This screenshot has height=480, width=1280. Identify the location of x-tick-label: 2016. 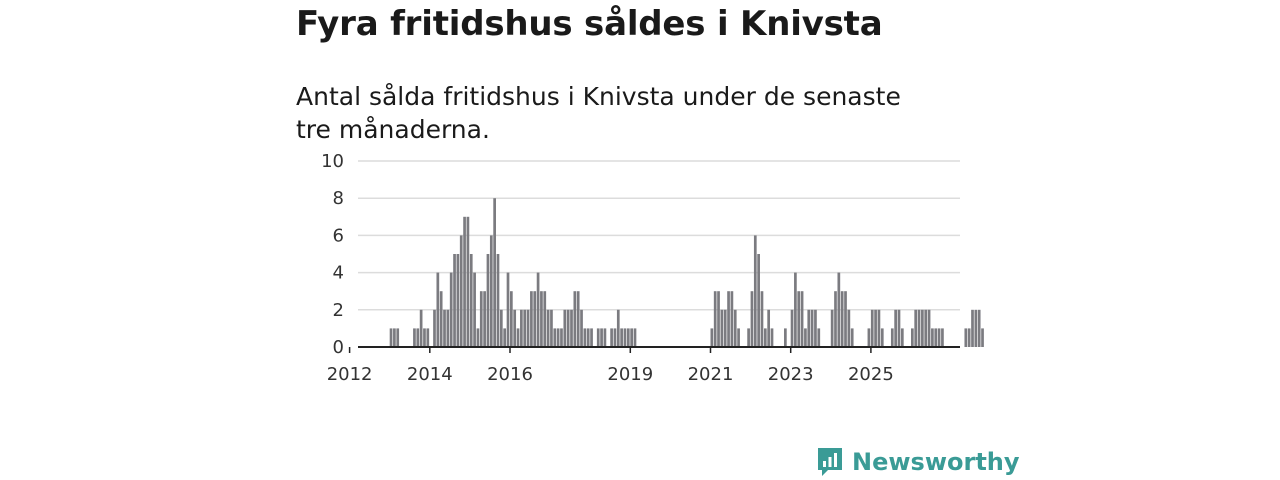
(510, 374).